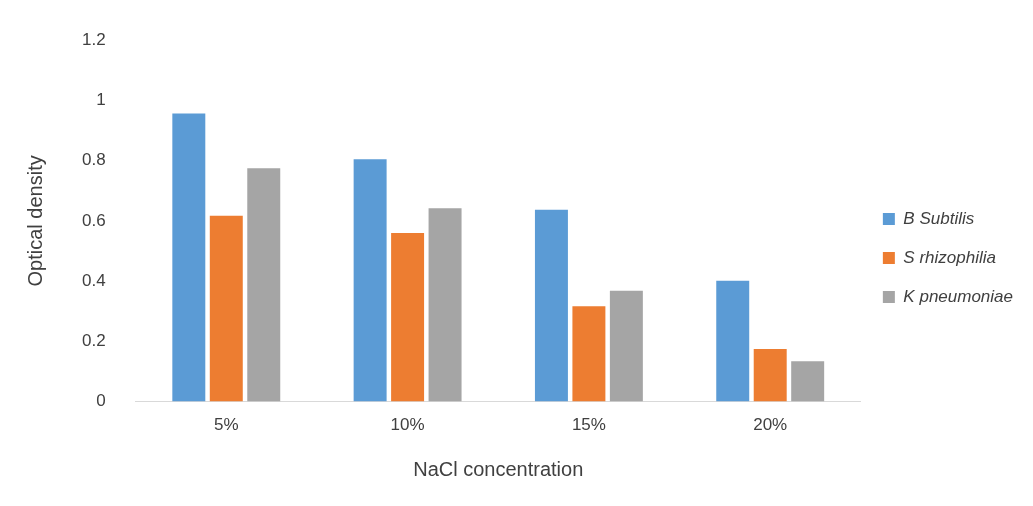 The height and width of the screenshot is (506, 1033). Describe the element at coordinates (407, 425) in the screenshot. I see `x-tick-label: 10%` at that location.